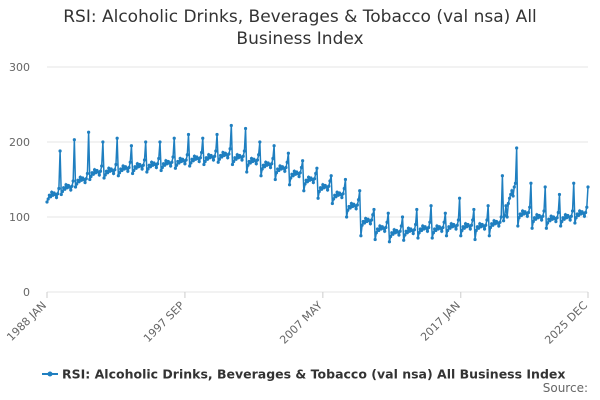  I want to click on y-tick-label: 200, so click(19, 142).